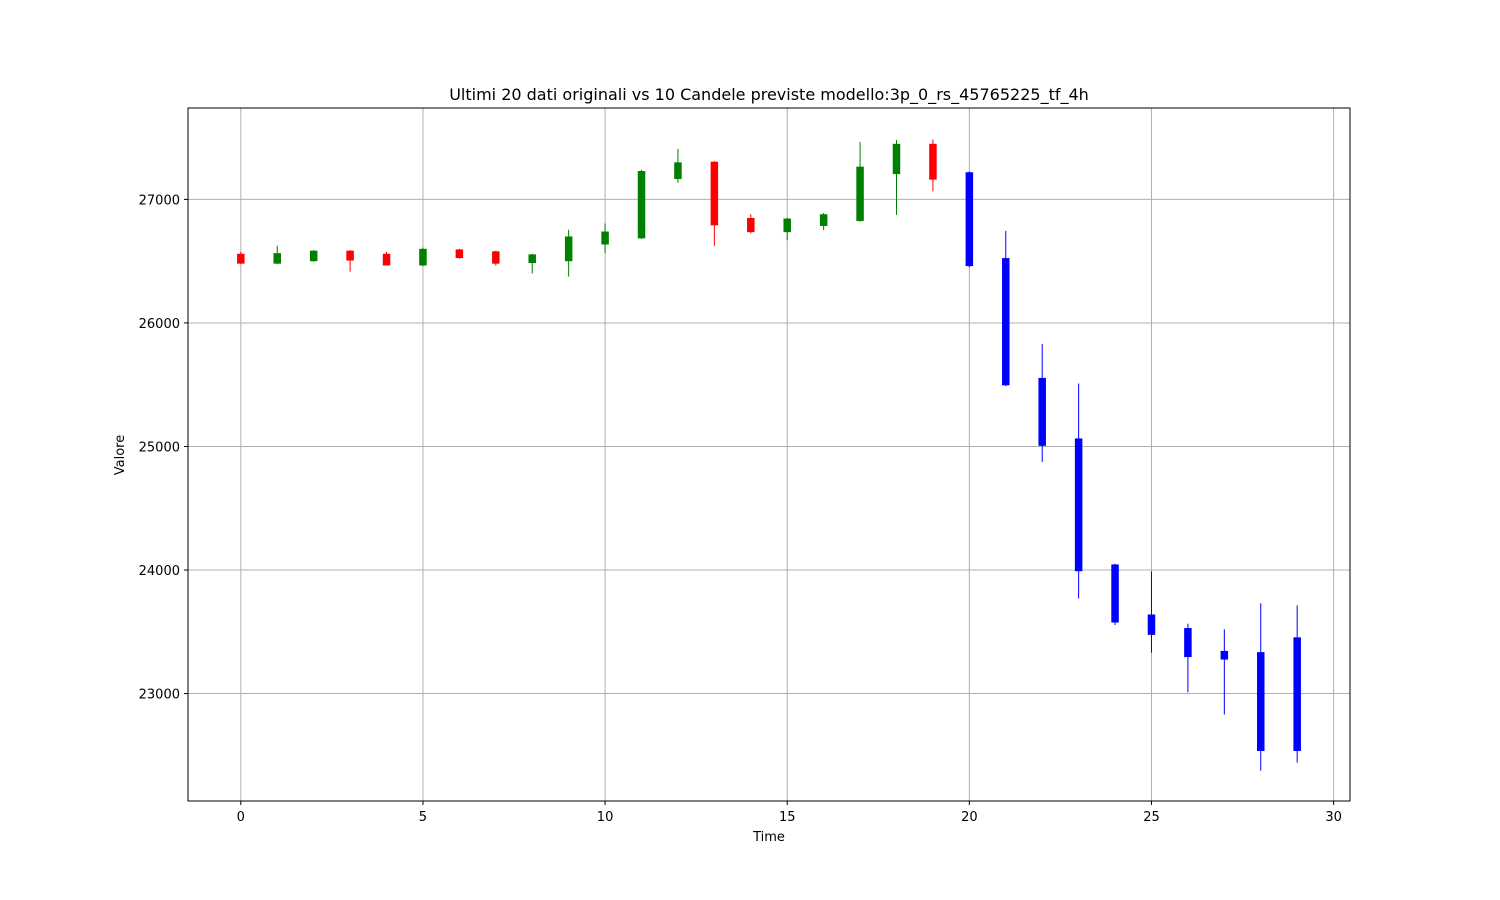  I want to click on y-tick-label: 27000, so click(159, 200).